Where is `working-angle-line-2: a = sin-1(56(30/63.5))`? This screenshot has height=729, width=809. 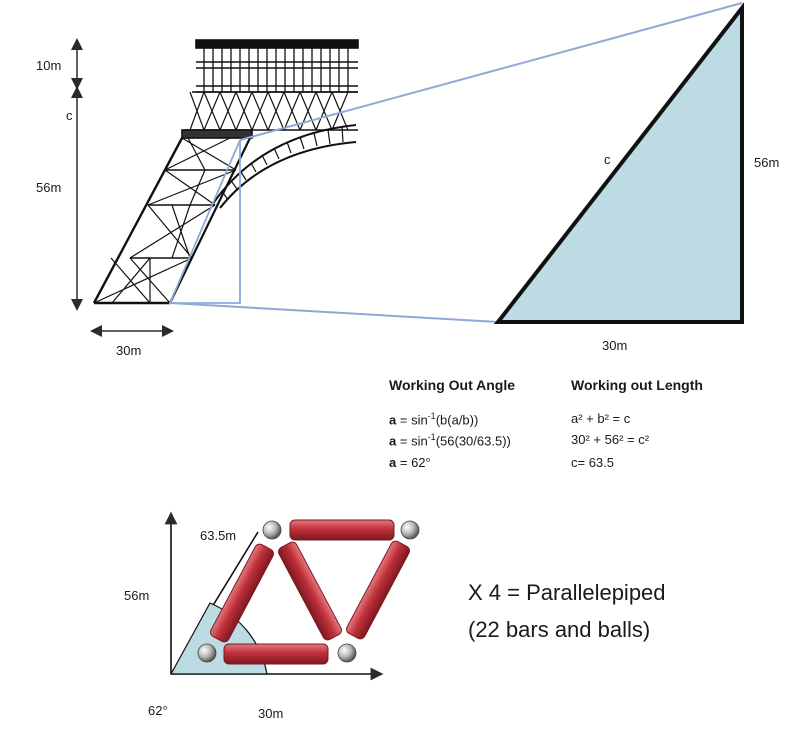
working-angle-line-2: a = sin-1(56(30/63.5)) is located at coordinates (450, 440).